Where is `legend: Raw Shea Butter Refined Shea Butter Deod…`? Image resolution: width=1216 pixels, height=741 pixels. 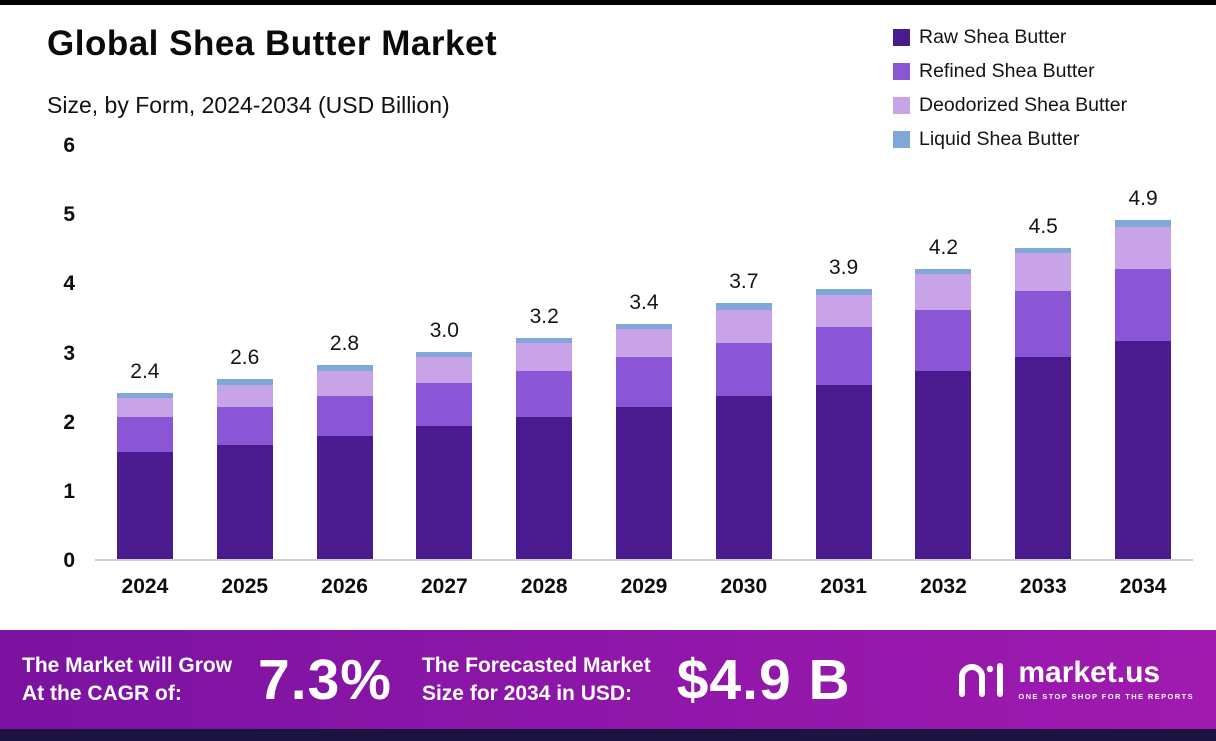
legend: Raw Shea Butter Refined Shea Butter Deod… is located at coordinates (1010, 94).